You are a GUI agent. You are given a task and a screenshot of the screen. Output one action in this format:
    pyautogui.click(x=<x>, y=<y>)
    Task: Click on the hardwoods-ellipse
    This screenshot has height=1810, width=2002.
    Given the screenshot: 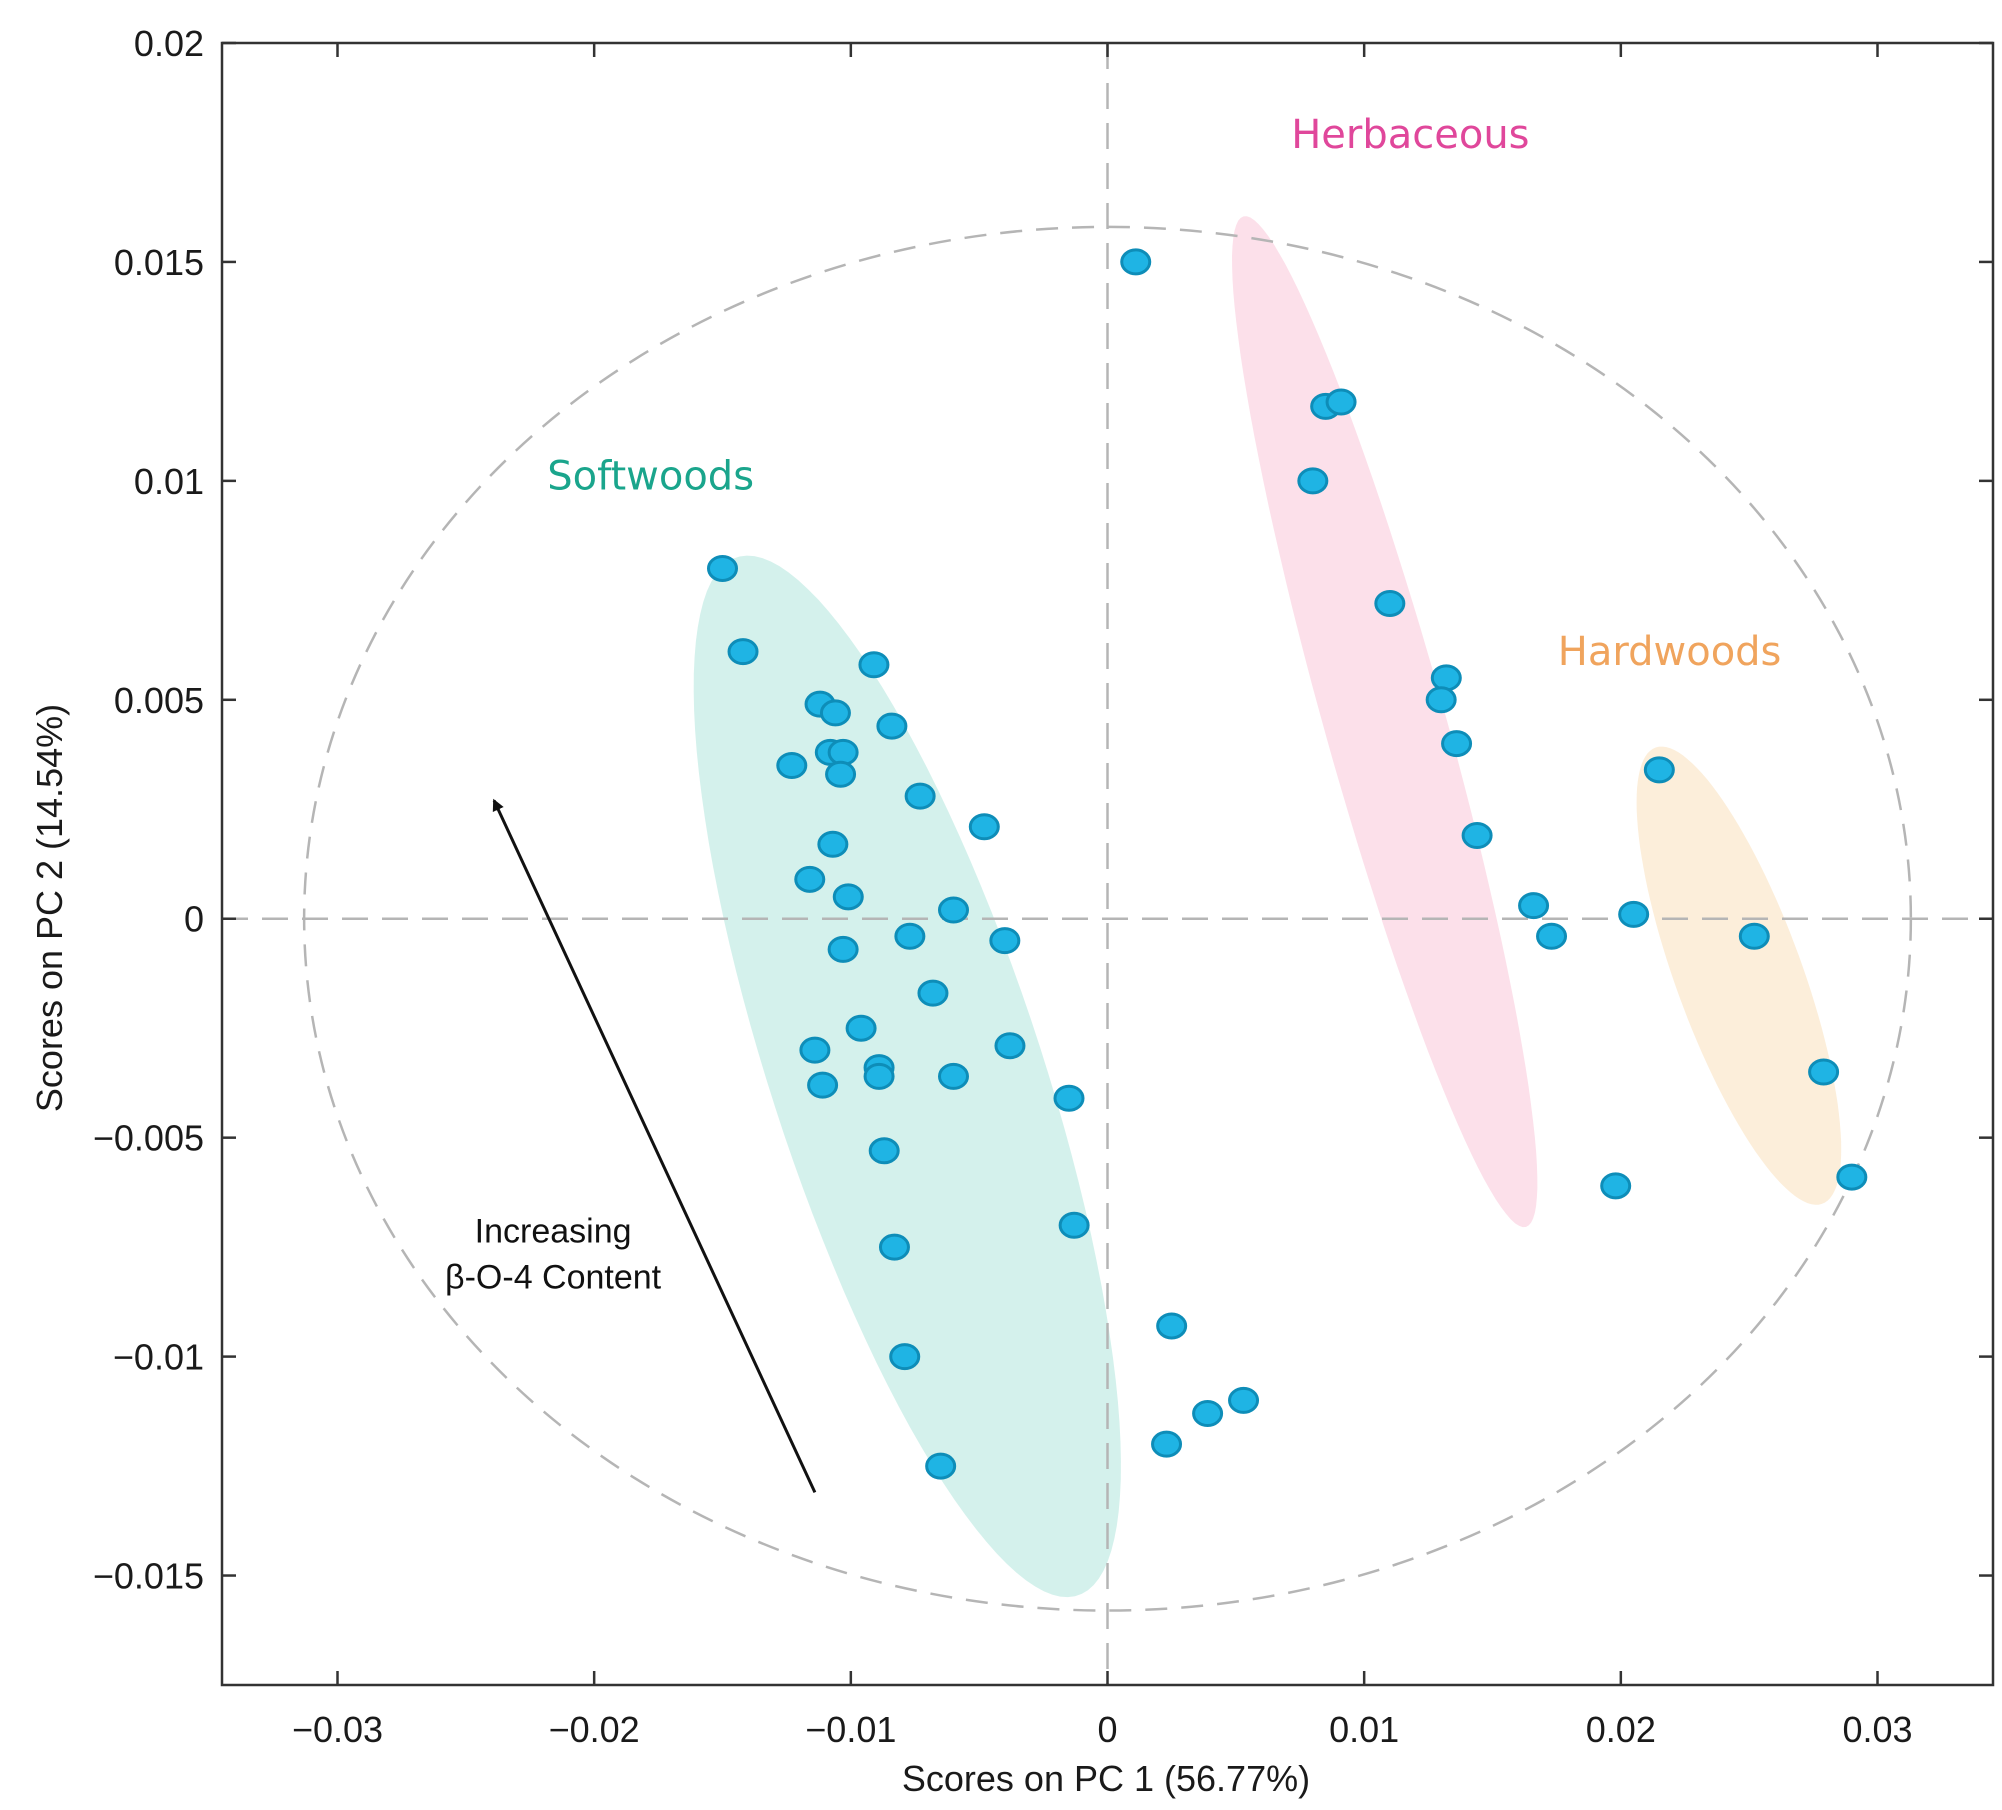 What is the action you would take?
    pyautogui.click(x=1739, y=975)
    